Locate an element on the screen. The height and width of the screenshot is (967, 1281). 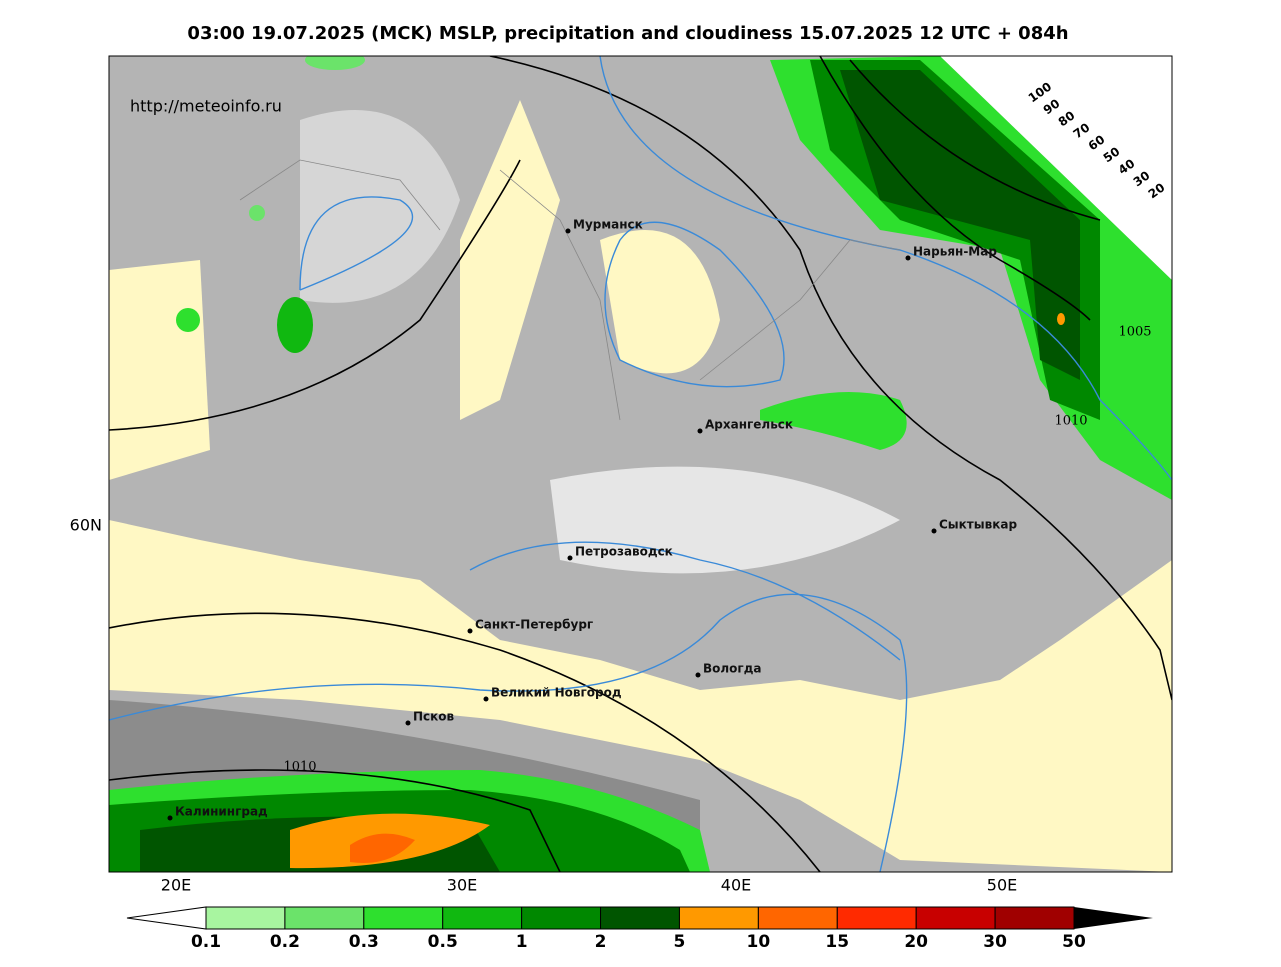
city-label: Сыктывкар is located at coordinates (978, 525).